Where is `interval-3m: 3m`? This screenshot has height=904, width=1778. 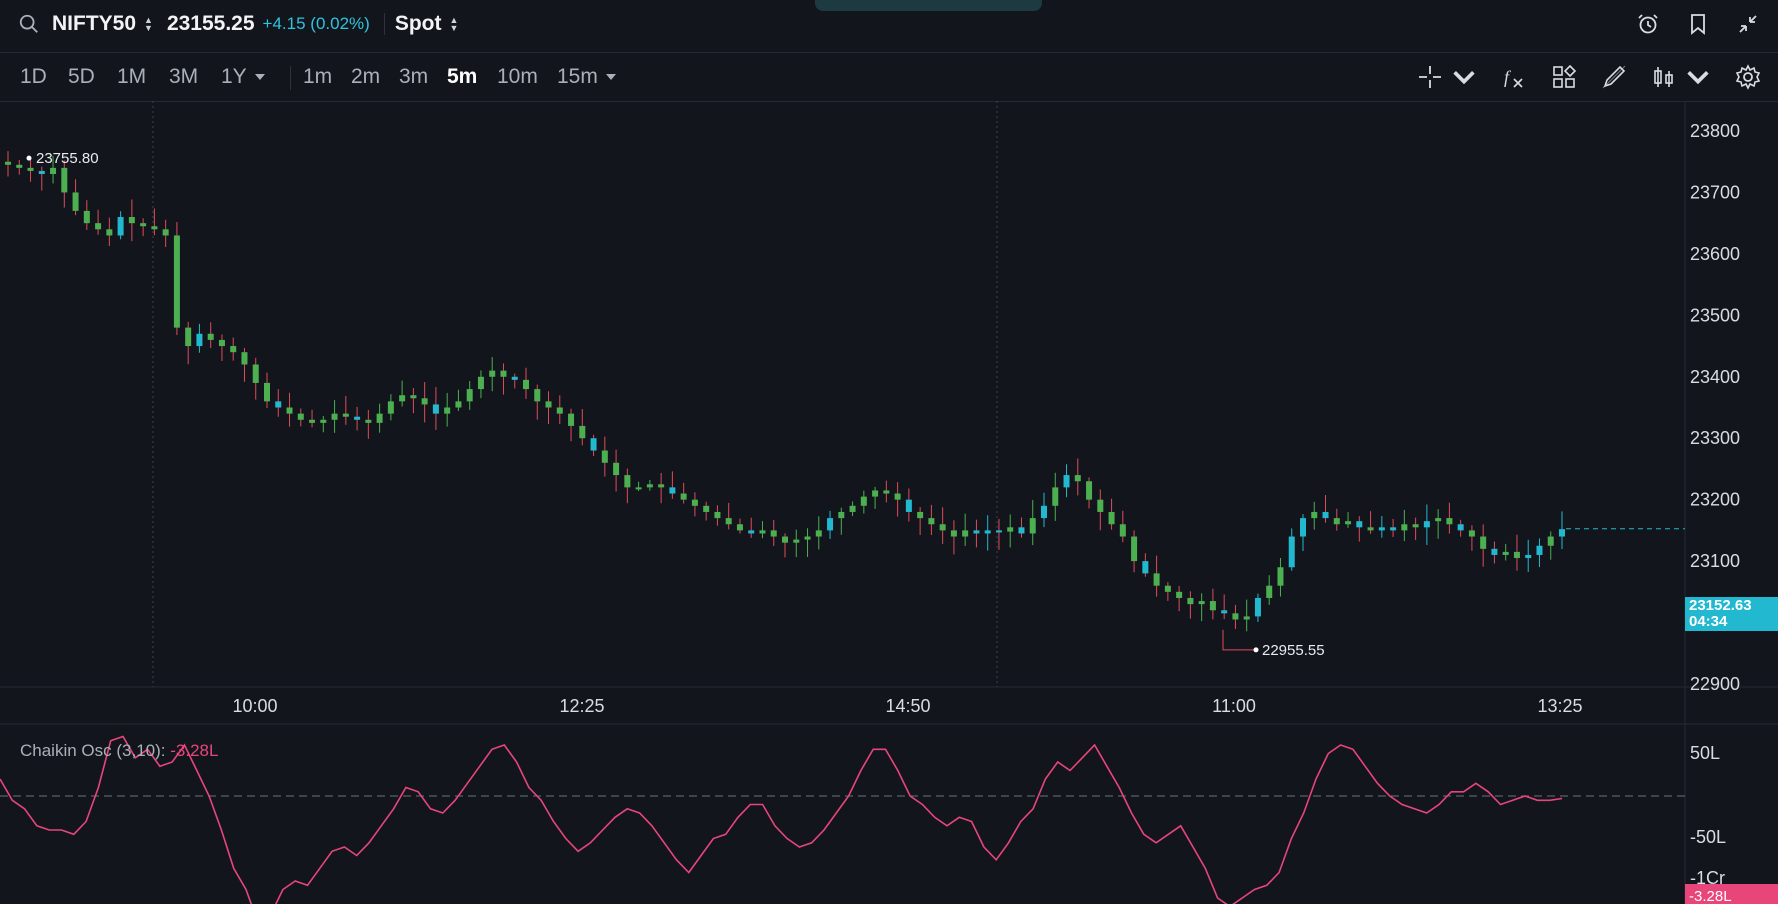 interval-3m: 3m is located at coordinates (414, 76).